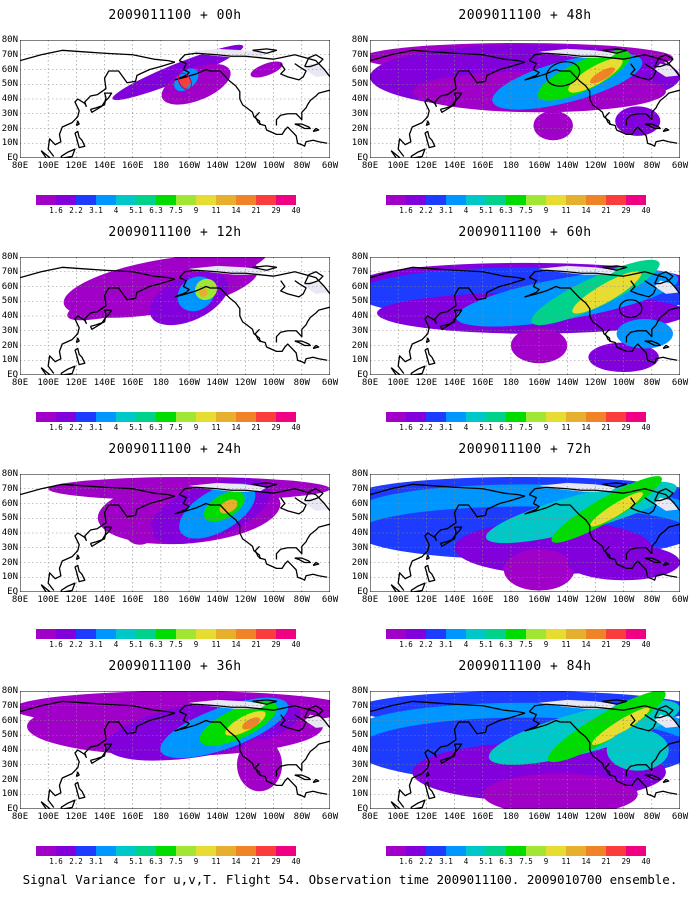 The width and height of the screenshot is (700, 900). I want to click on latitude-label: 70N, so click(359, 488).